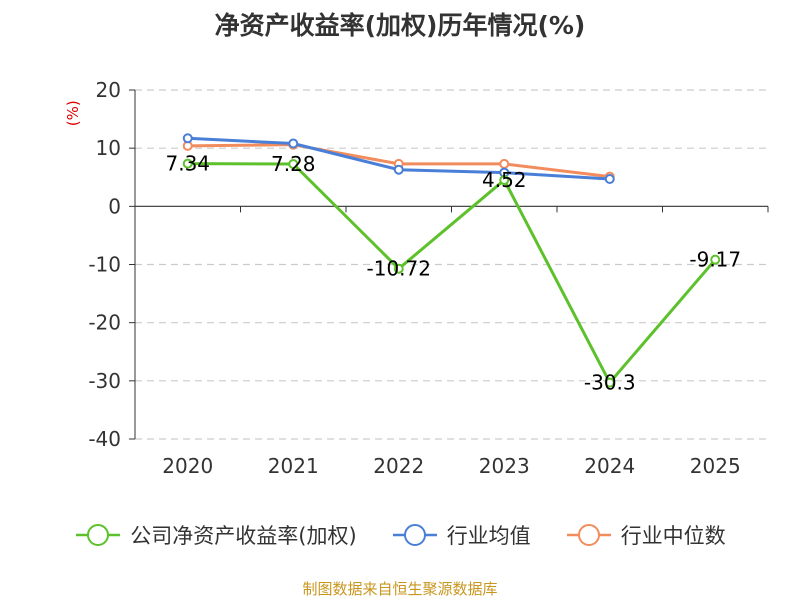 The image size is (800, 600). I want to click on data-label-4: -30.3, so click(610, 383).